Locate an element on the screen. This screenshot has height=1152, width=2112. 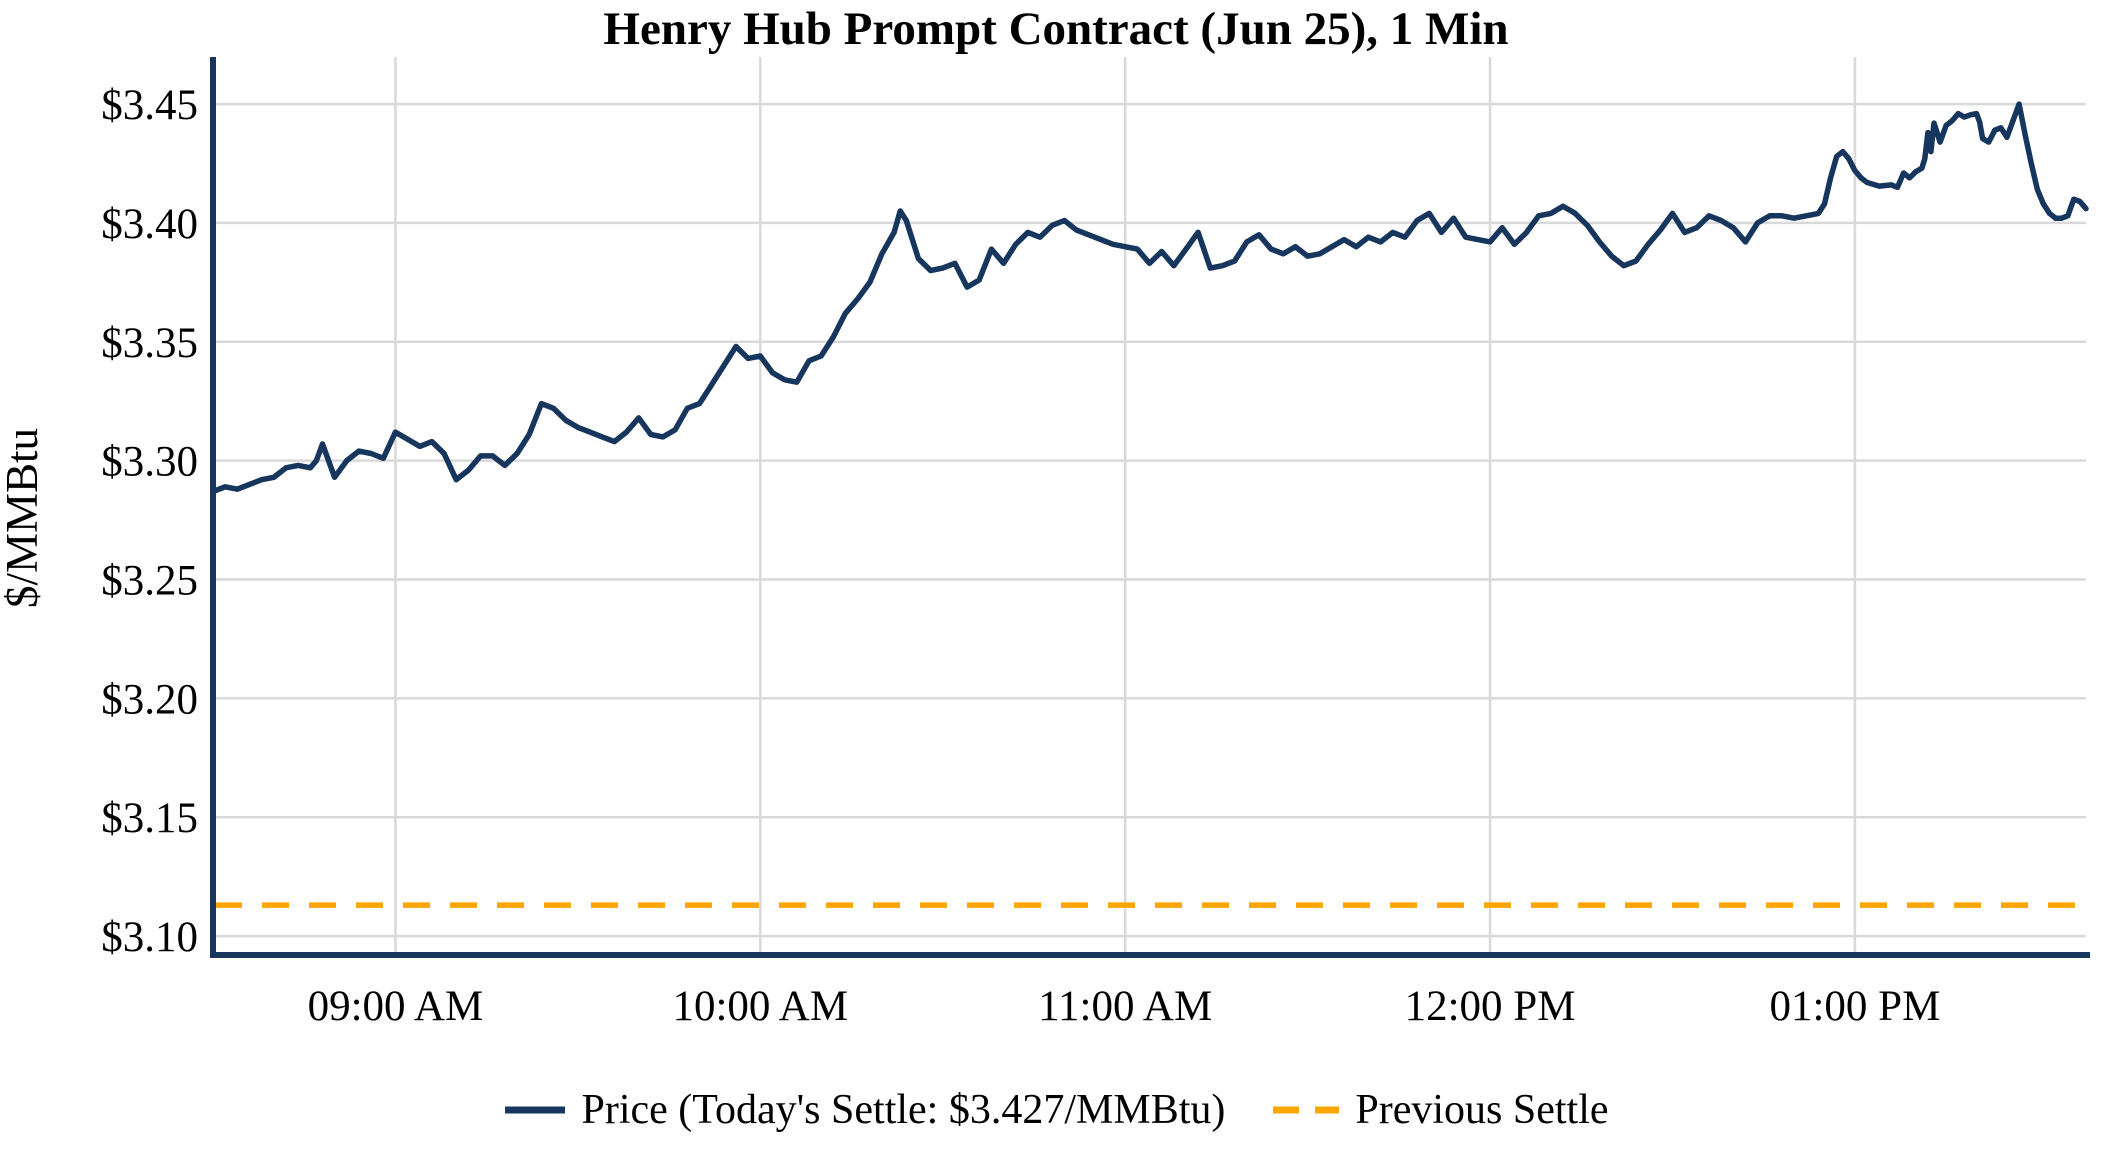
price-line-swatch is located at coordinates (535, 1110).